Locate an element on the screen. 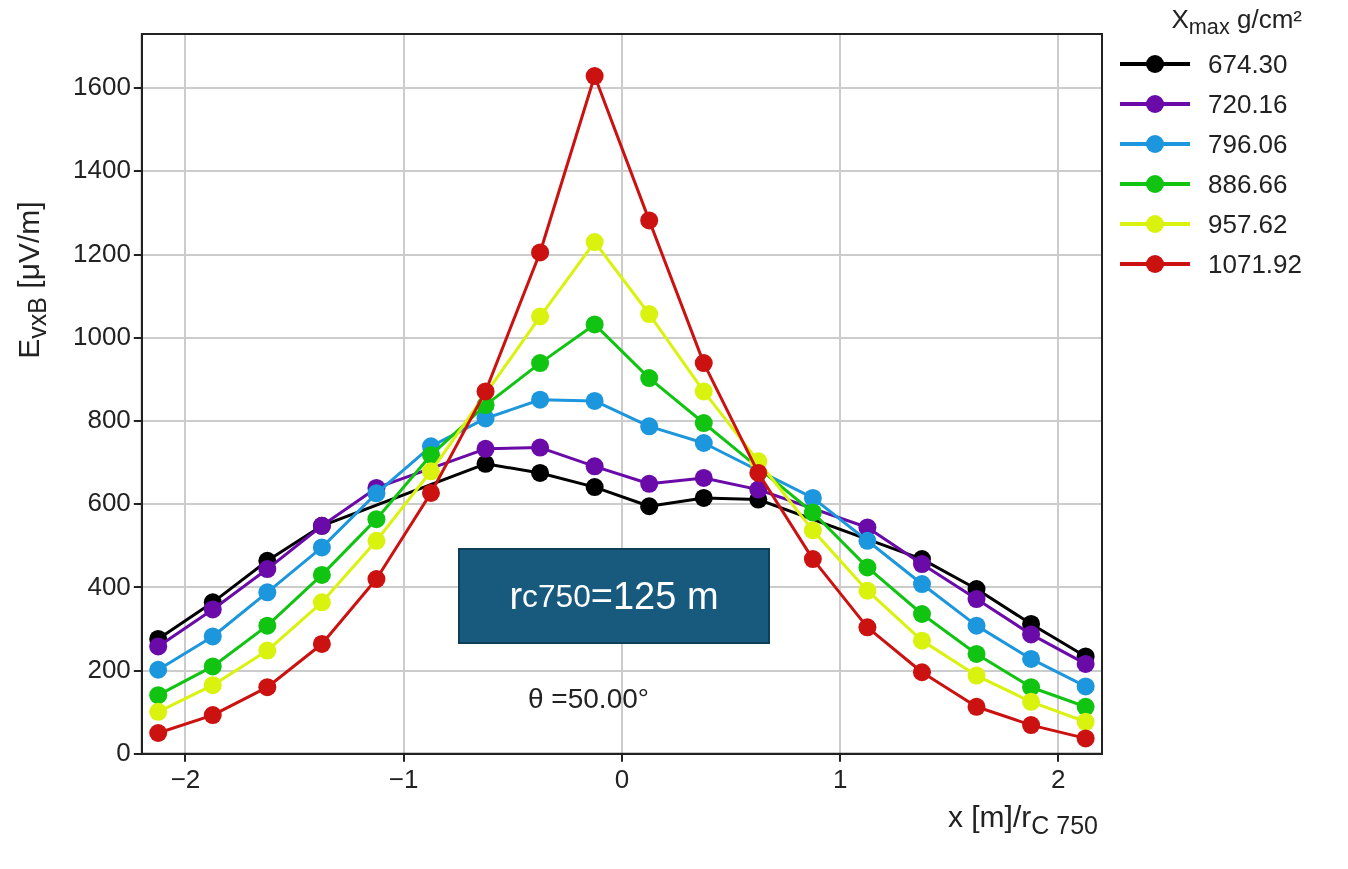 This screenshot has width=1348, height=869. legend-label: 720.16 is located at coordinates (1248, 104).